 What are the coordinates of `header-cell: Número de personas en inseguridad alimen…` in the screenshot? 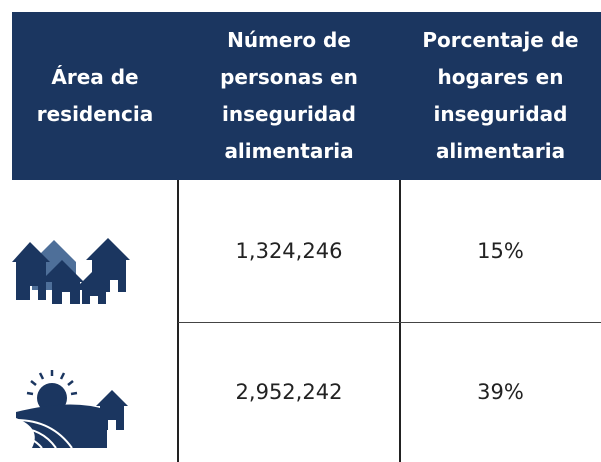 It's located at (289, 96).